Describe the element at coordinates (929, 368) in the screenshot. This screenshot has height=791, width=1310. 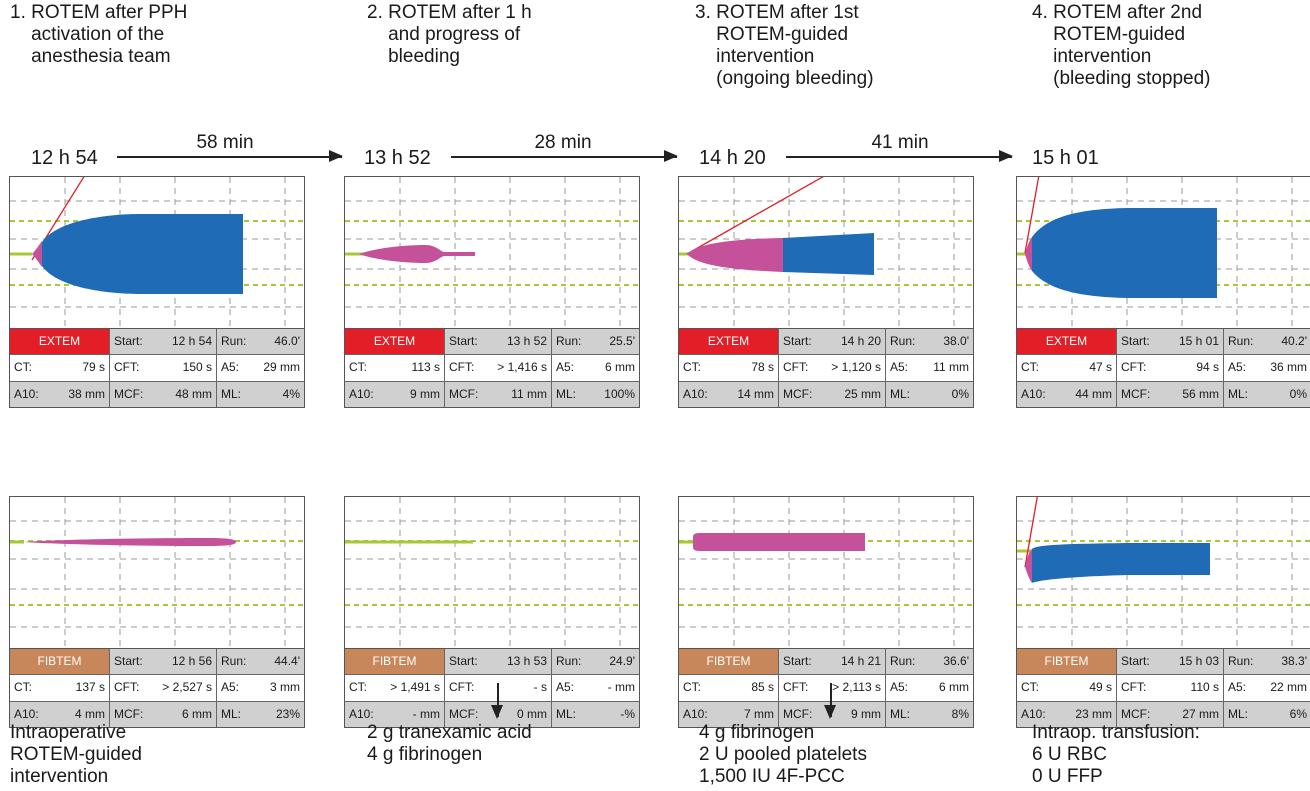
I see `a5-cell: A5: 11 mm` at that location.